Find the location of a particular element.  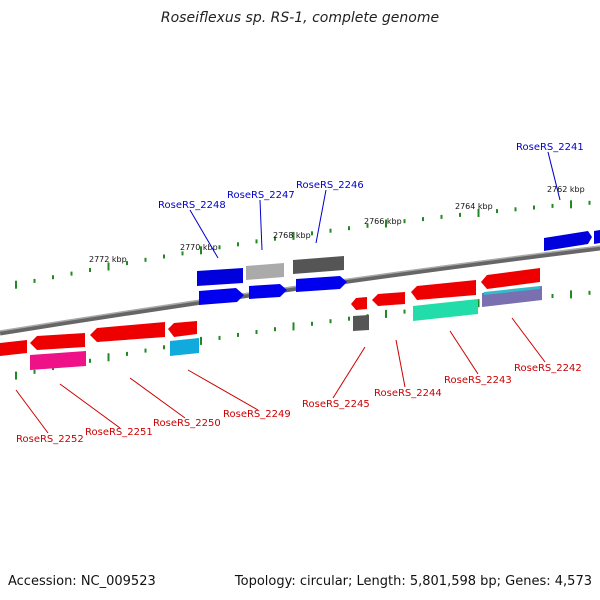

accession-text: Accession: NC_009523 is located at coordinates (82, 581).